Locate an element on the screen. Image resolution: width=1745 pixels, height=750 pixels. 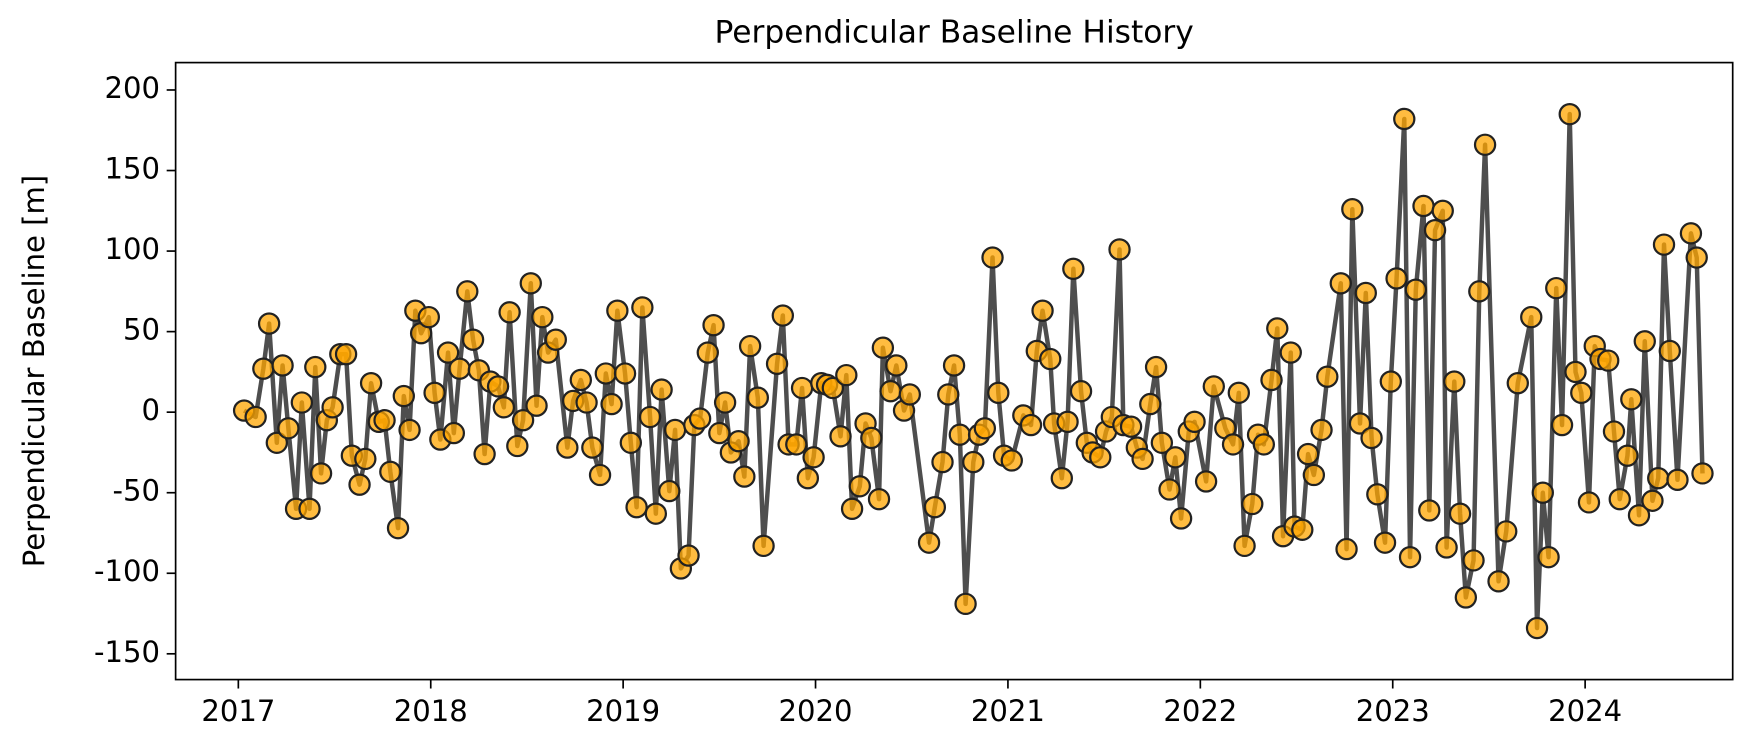
x-tick-label: 2019 is located at coordinates (623, 711).